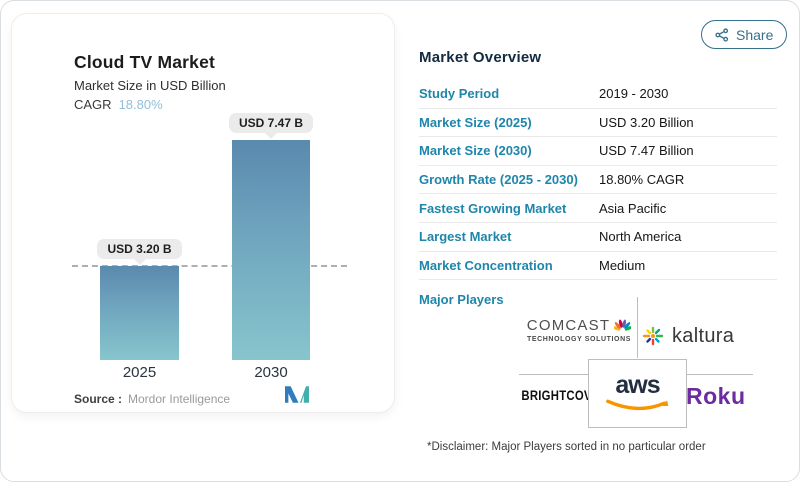 This screenshot has height=482, width=800. What do you see at coordinates (642, 180) in the screenshot?
I see `row-value: 18.80% CAGR` at bounding box center [642, 180].